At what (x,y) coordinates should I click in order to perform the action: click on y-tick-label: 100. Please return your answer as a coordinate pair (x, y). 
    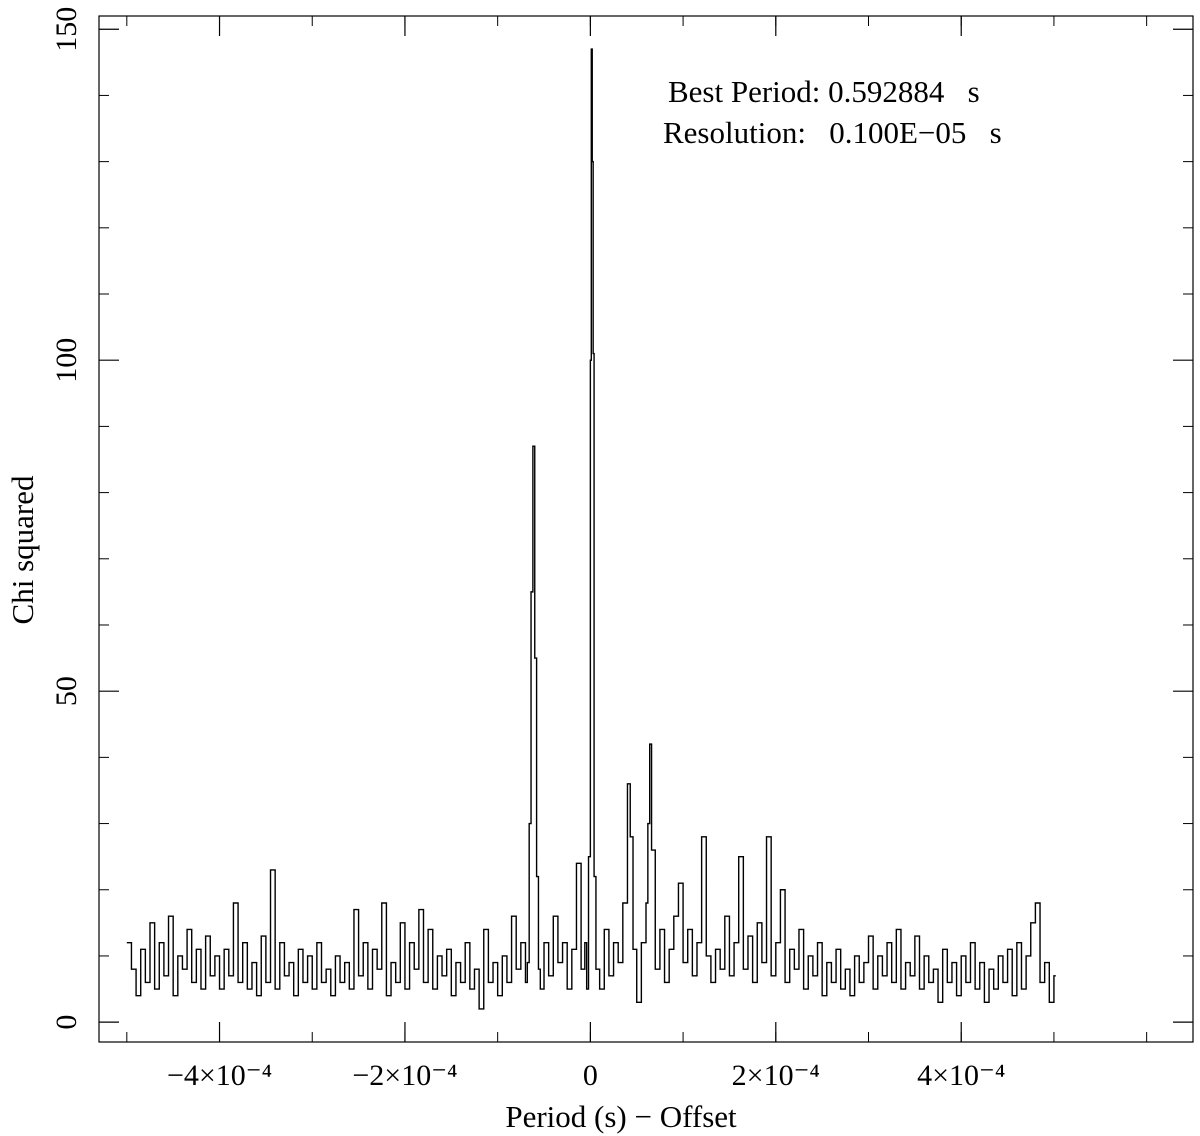
    Looking at the image, I should click on (66, 360).